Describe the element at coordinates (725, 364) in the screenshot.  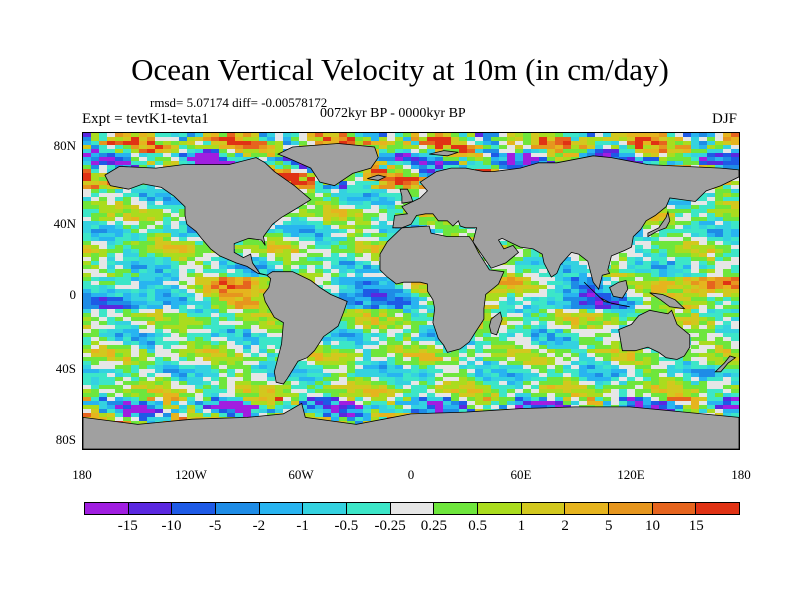
I see `land-new-zealand` at that location.